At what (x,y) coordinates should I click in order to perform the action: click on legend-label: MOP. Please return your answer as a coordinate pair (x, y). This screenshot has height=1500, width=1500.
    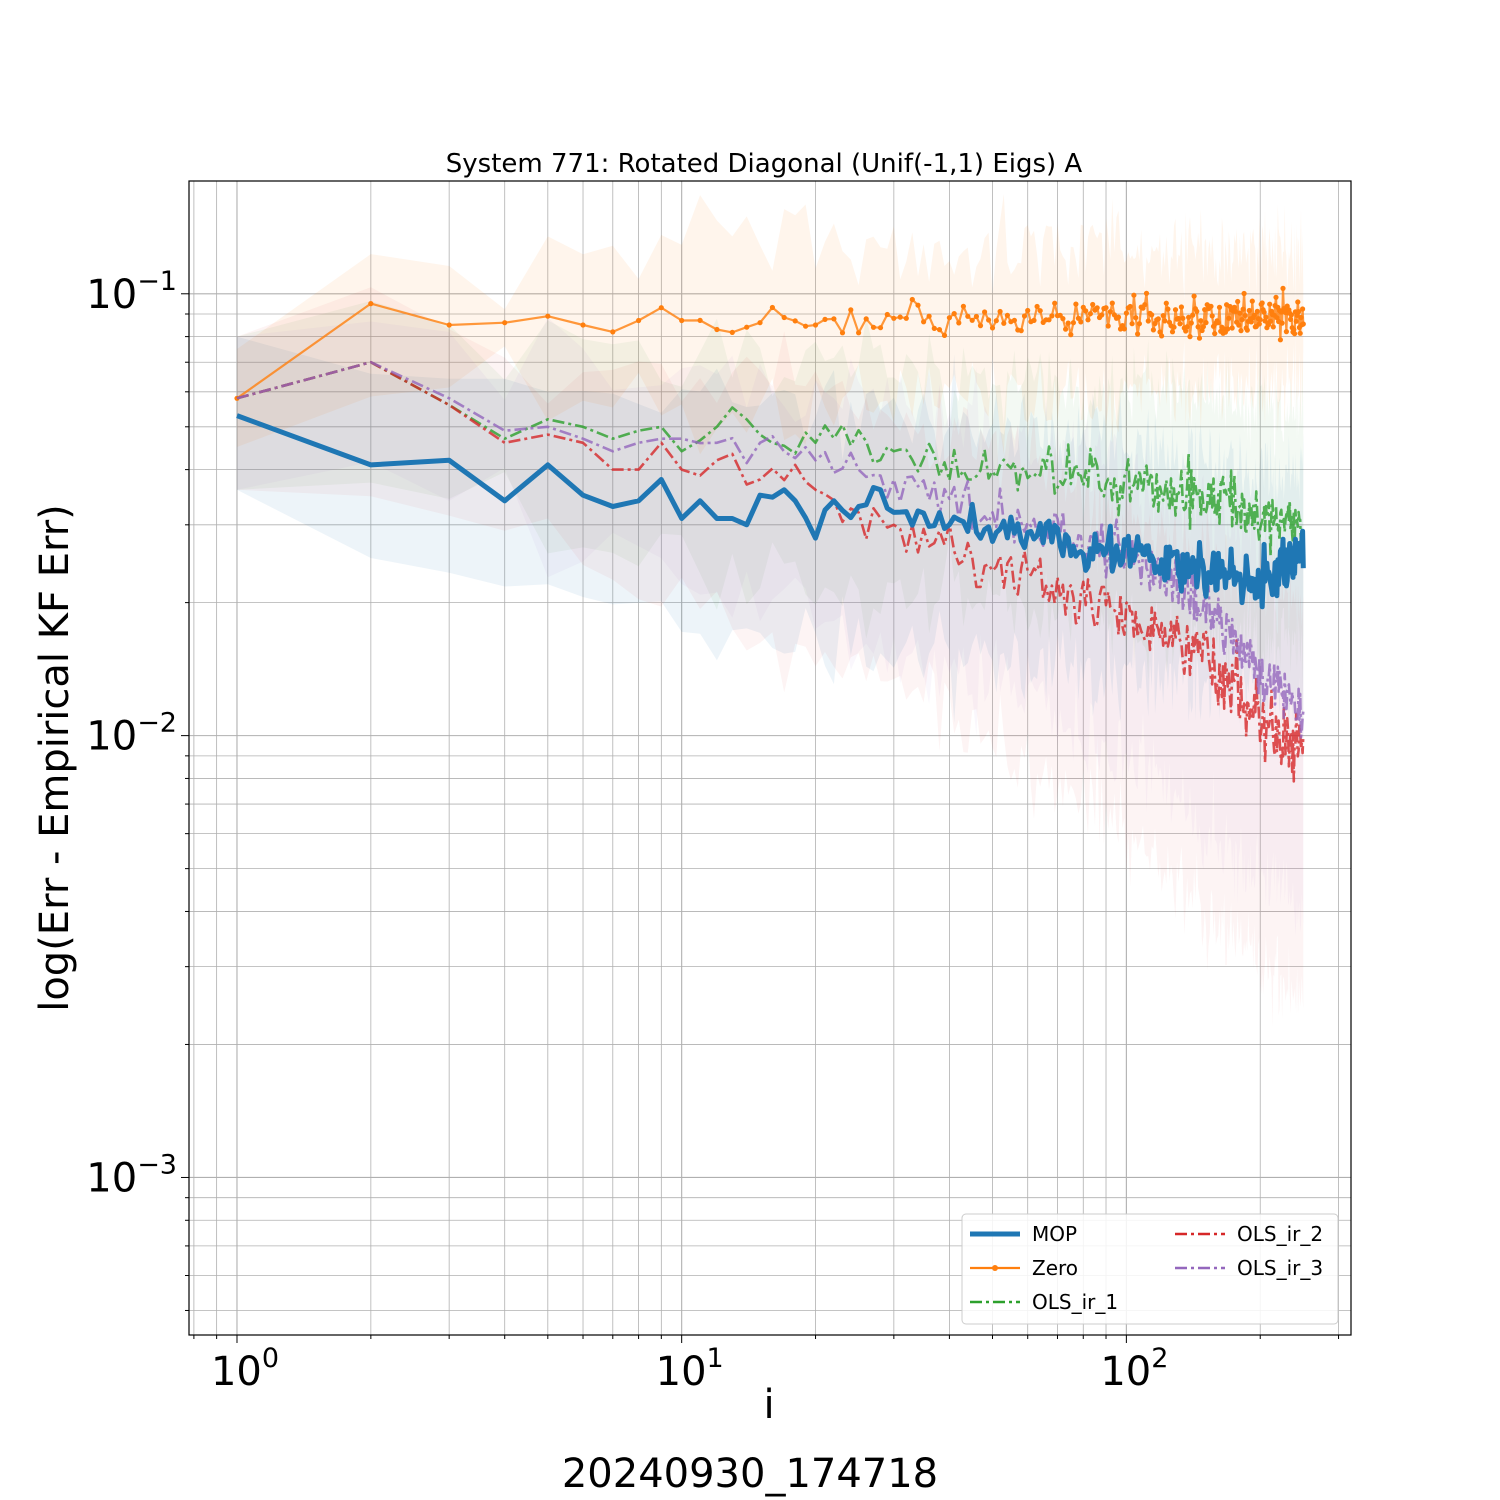
    Looking at the image, I should click on (1054, 1234).